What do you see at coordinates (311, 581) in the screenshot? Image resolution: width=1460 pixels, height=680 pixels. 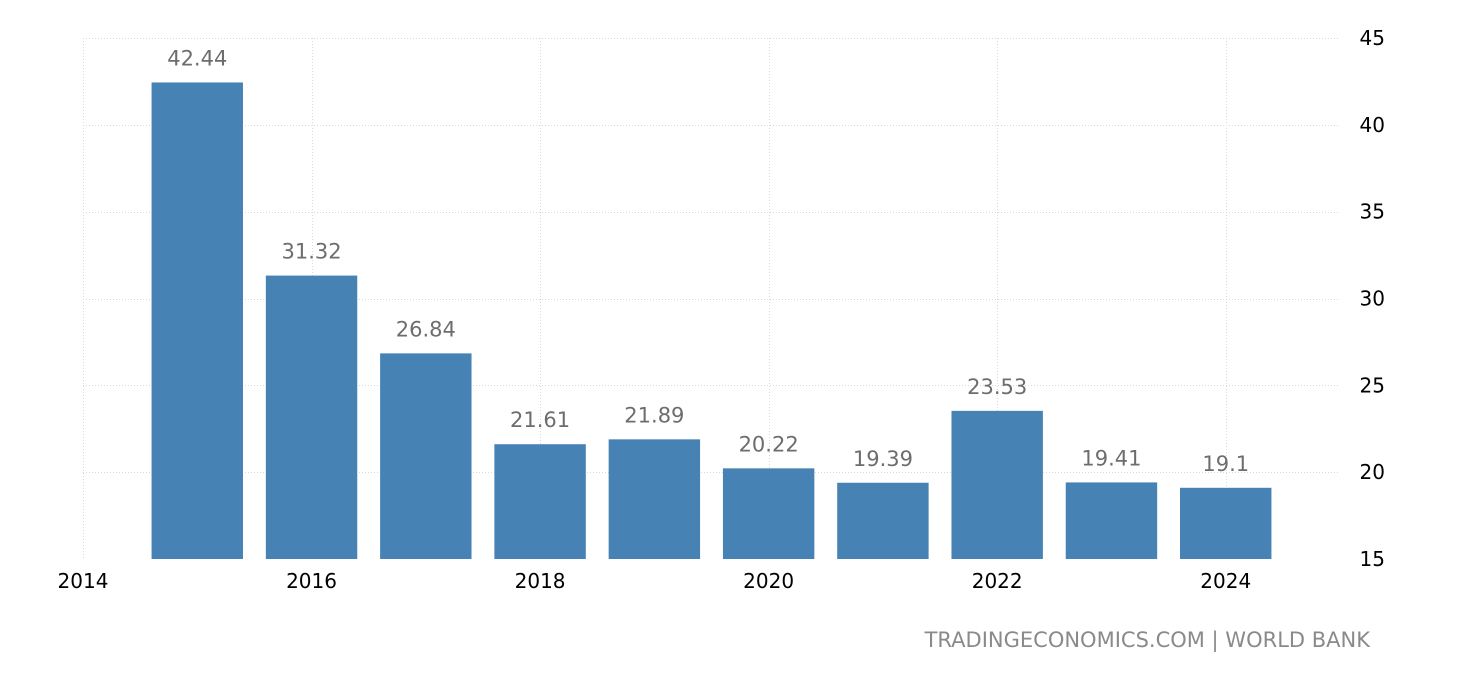 I see `x-tick-label: 2016` at bounding box center [311, 581].